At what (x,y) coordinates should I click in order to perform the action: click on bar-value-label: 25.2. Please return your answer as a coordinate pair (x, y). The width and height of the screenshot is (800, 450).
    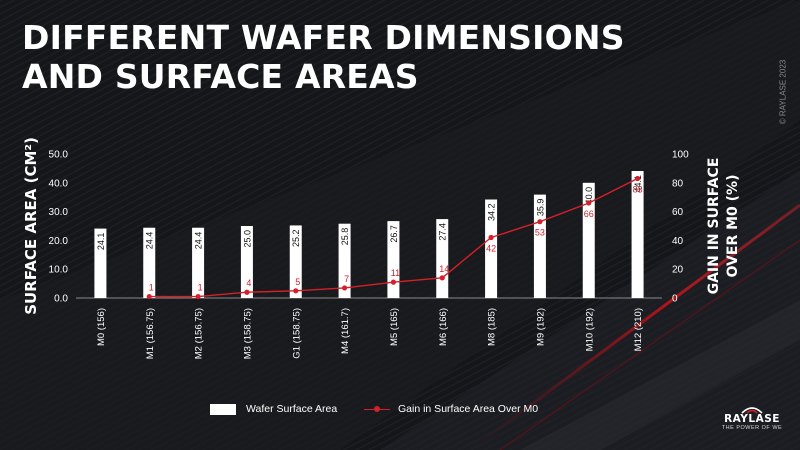
    Looking at the image, I should click on (296, 238).